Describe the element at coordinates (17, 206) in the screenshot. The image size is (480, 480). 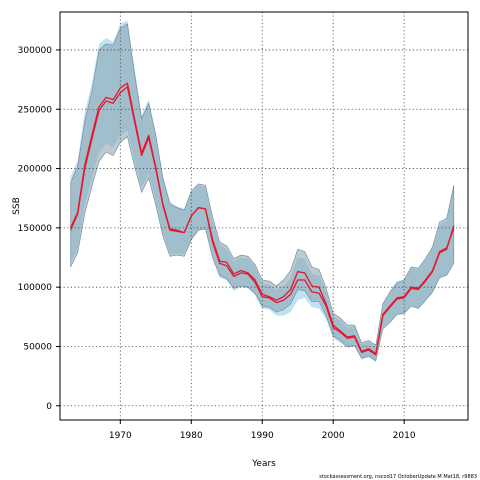
I see `y-axis-title: SSB` at that location.